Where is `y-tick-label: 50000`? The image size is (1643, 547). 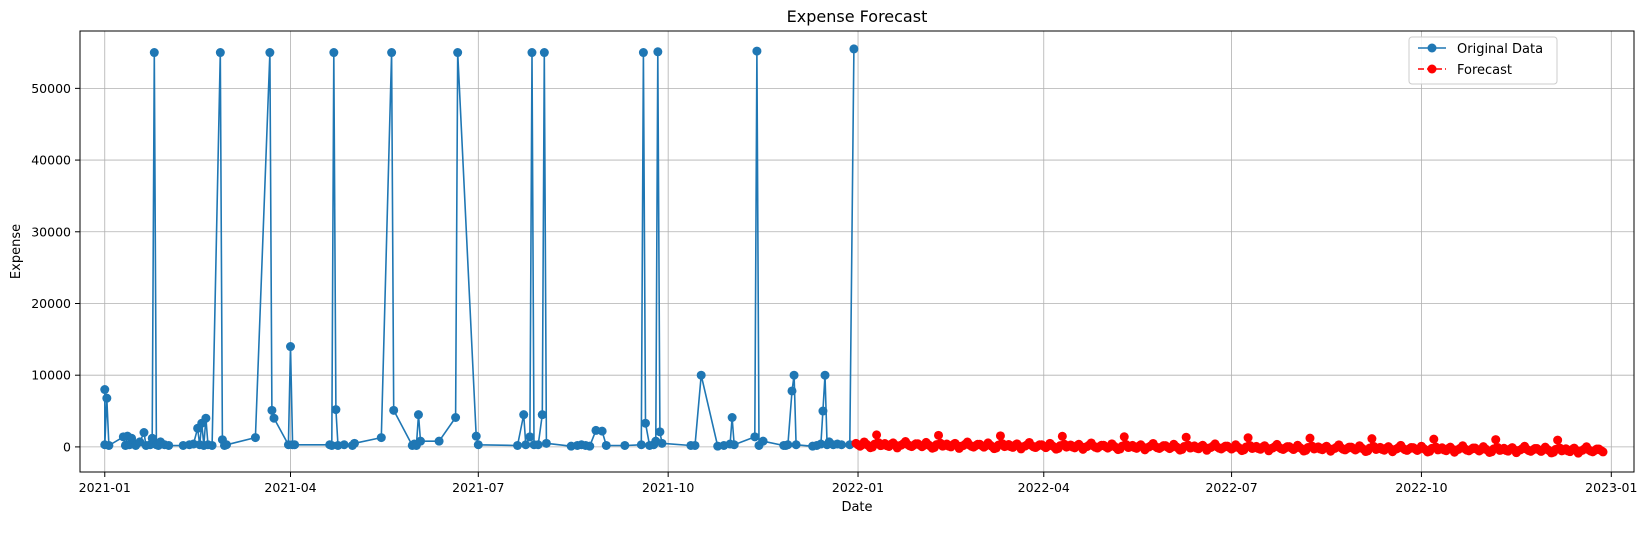 y-tick-label: 50000 is located at coordinates (51, 88).